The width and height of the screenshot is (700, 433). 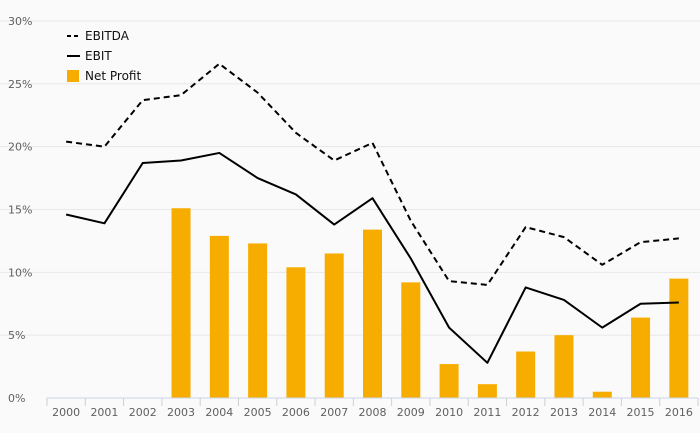 What do you see at coordinates (16, 398) in the screenshot?
I see `y-tick-label: 0%` at bounding box center [16, 398].